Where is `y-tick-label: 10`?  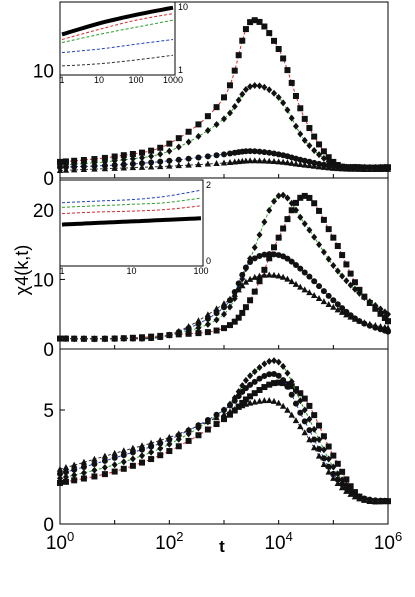 y-tick-label: 10 is located at coordinates (43, 280).